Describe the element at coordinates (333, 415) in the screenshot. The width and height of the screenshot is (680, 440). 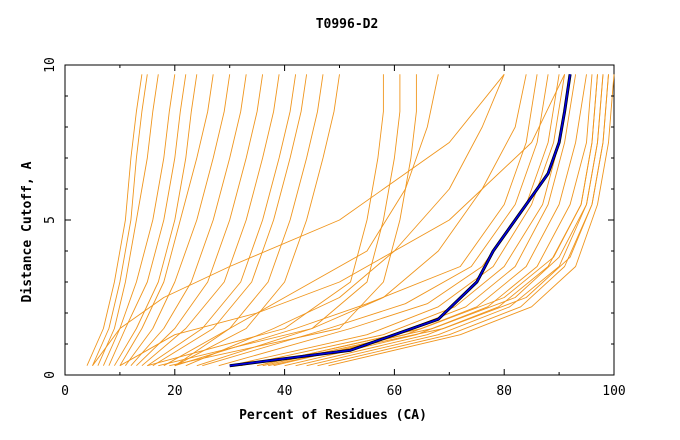
I see `x-axis-label: Percent of Residues (CA)` at that location.